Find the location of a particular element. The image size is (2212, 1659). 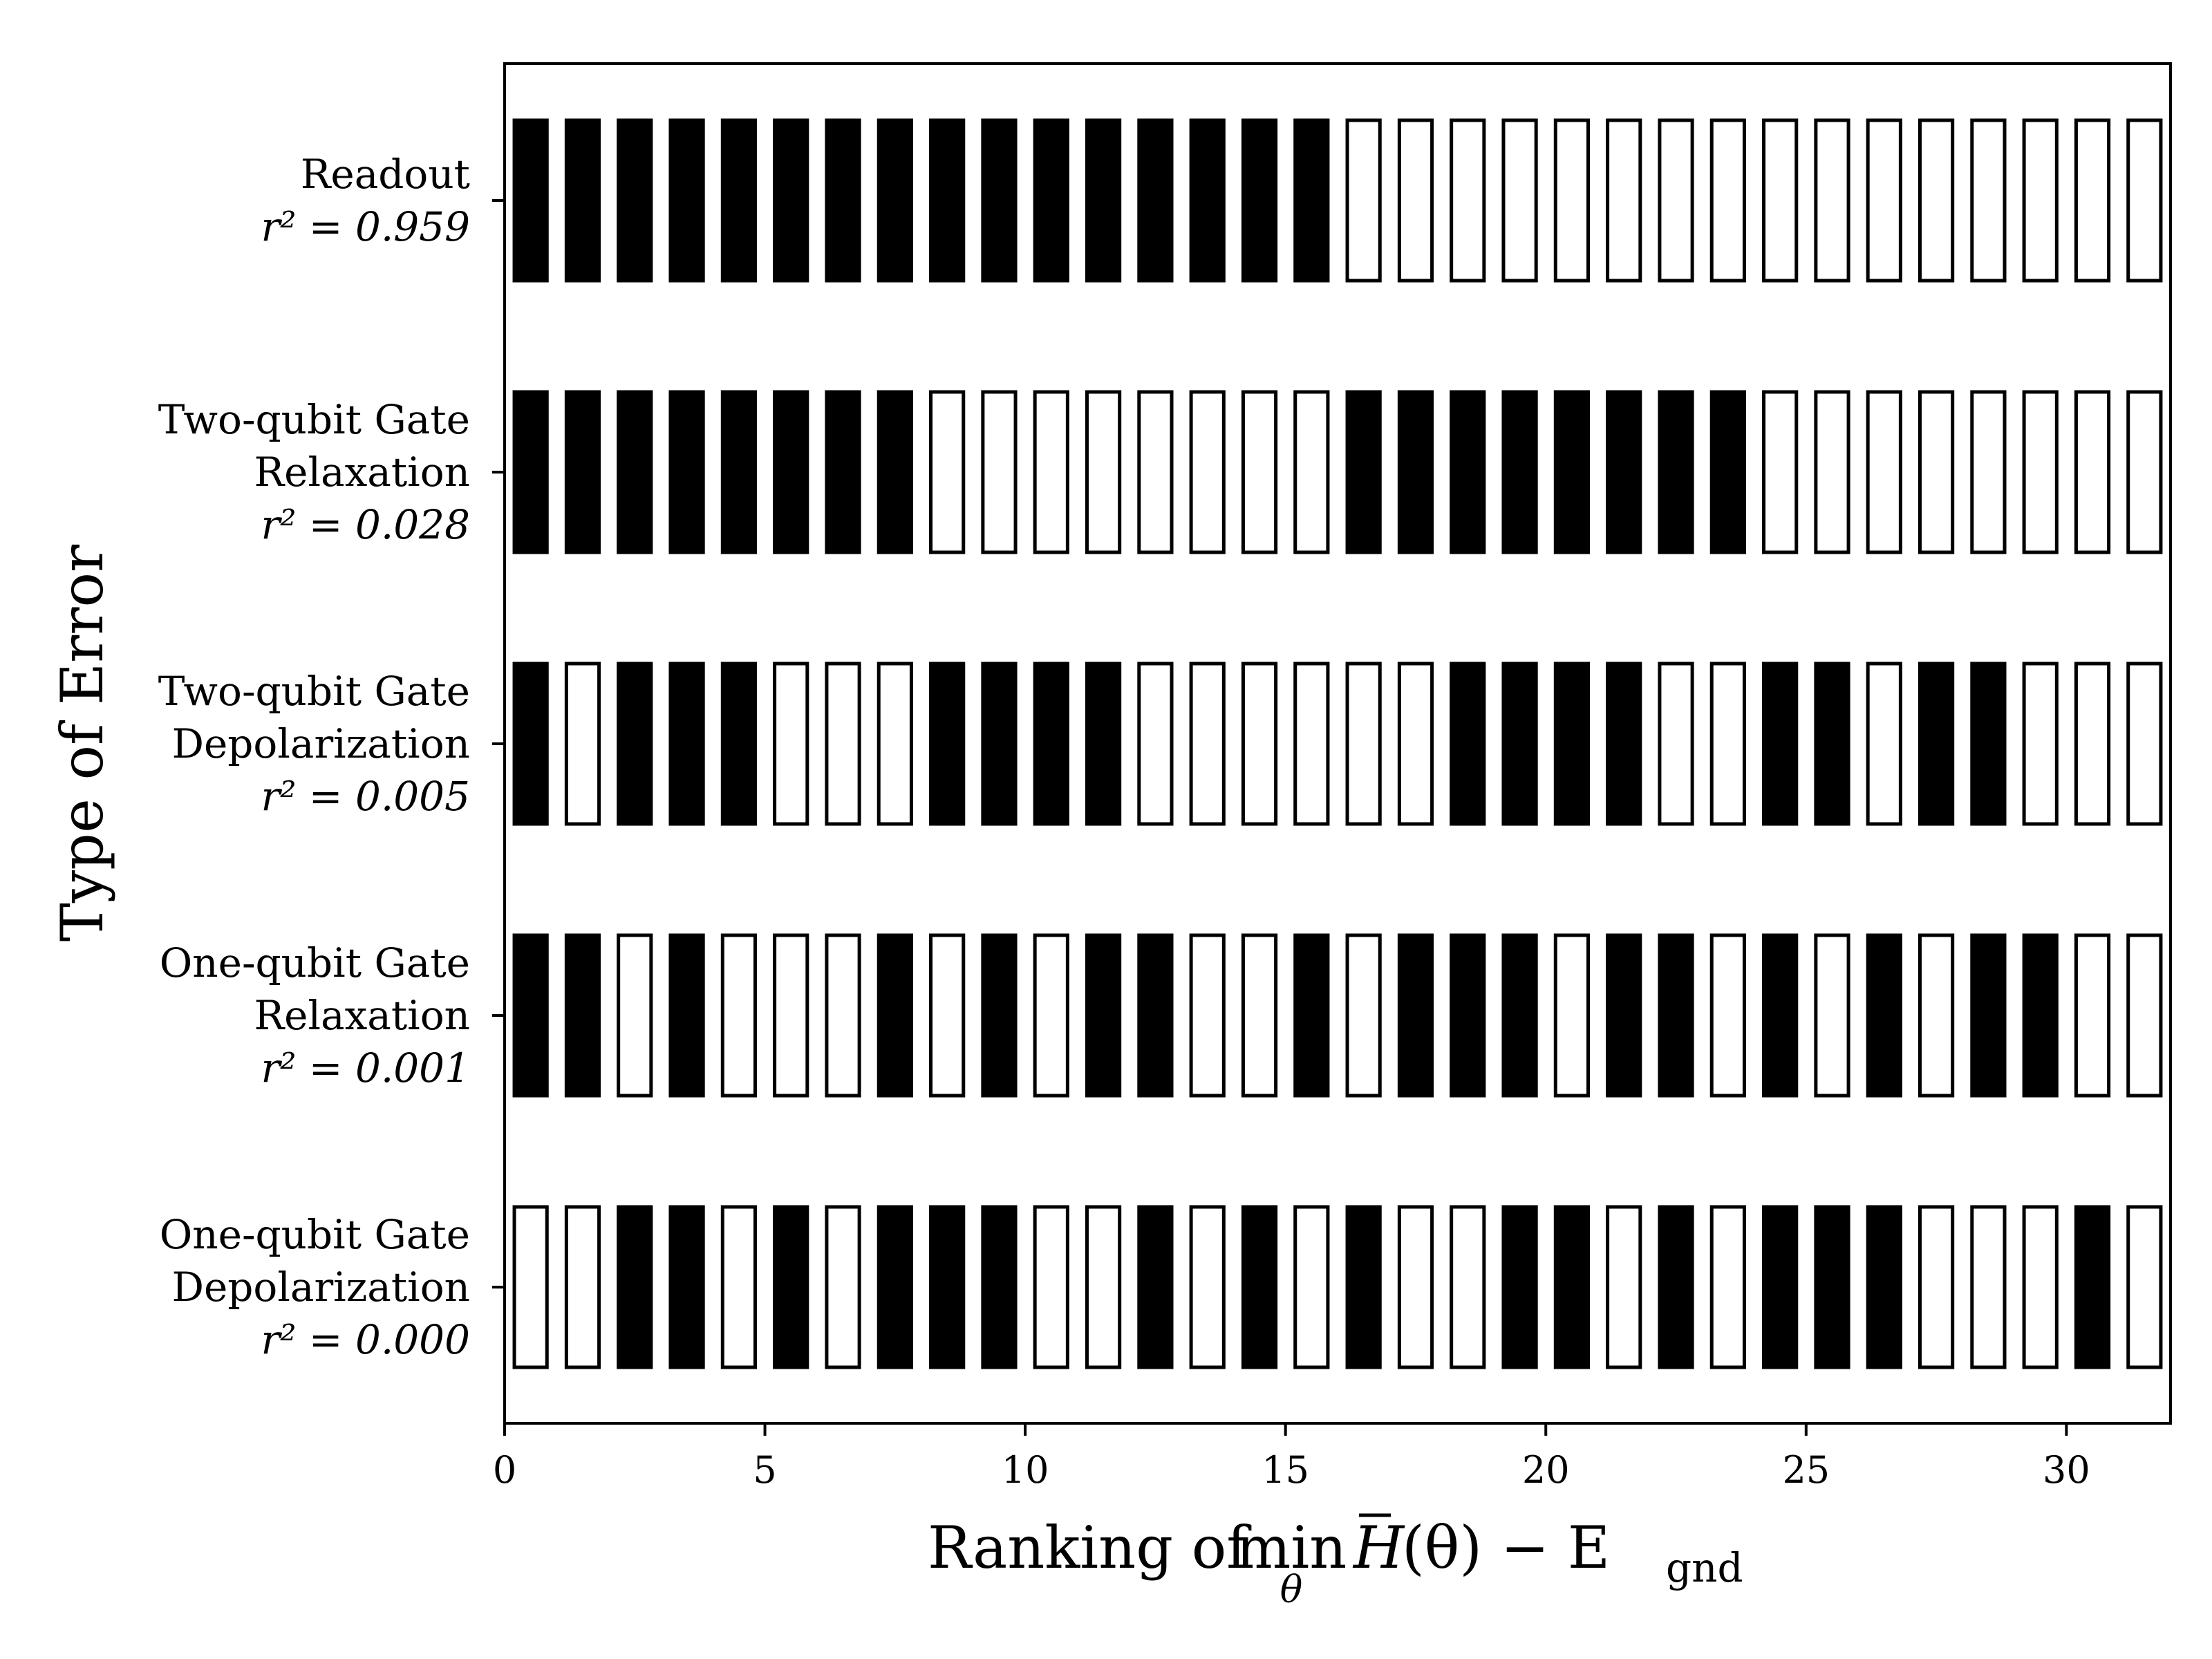

cell-r0-c12 is located at coordinates (1155, 201).